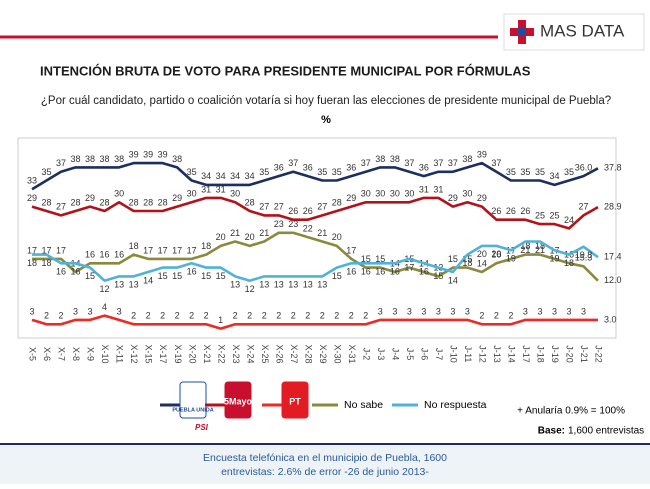  I want to click on data-label: 19, so click(511, 259).